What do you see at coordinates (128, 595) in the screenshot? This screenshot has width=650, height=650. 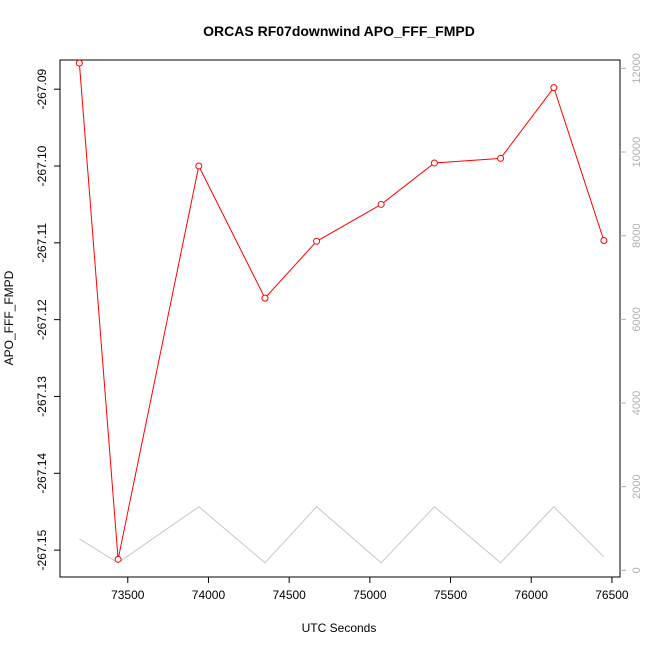 I see `x-tick-label: 73500` at bounding box center [128, 595].